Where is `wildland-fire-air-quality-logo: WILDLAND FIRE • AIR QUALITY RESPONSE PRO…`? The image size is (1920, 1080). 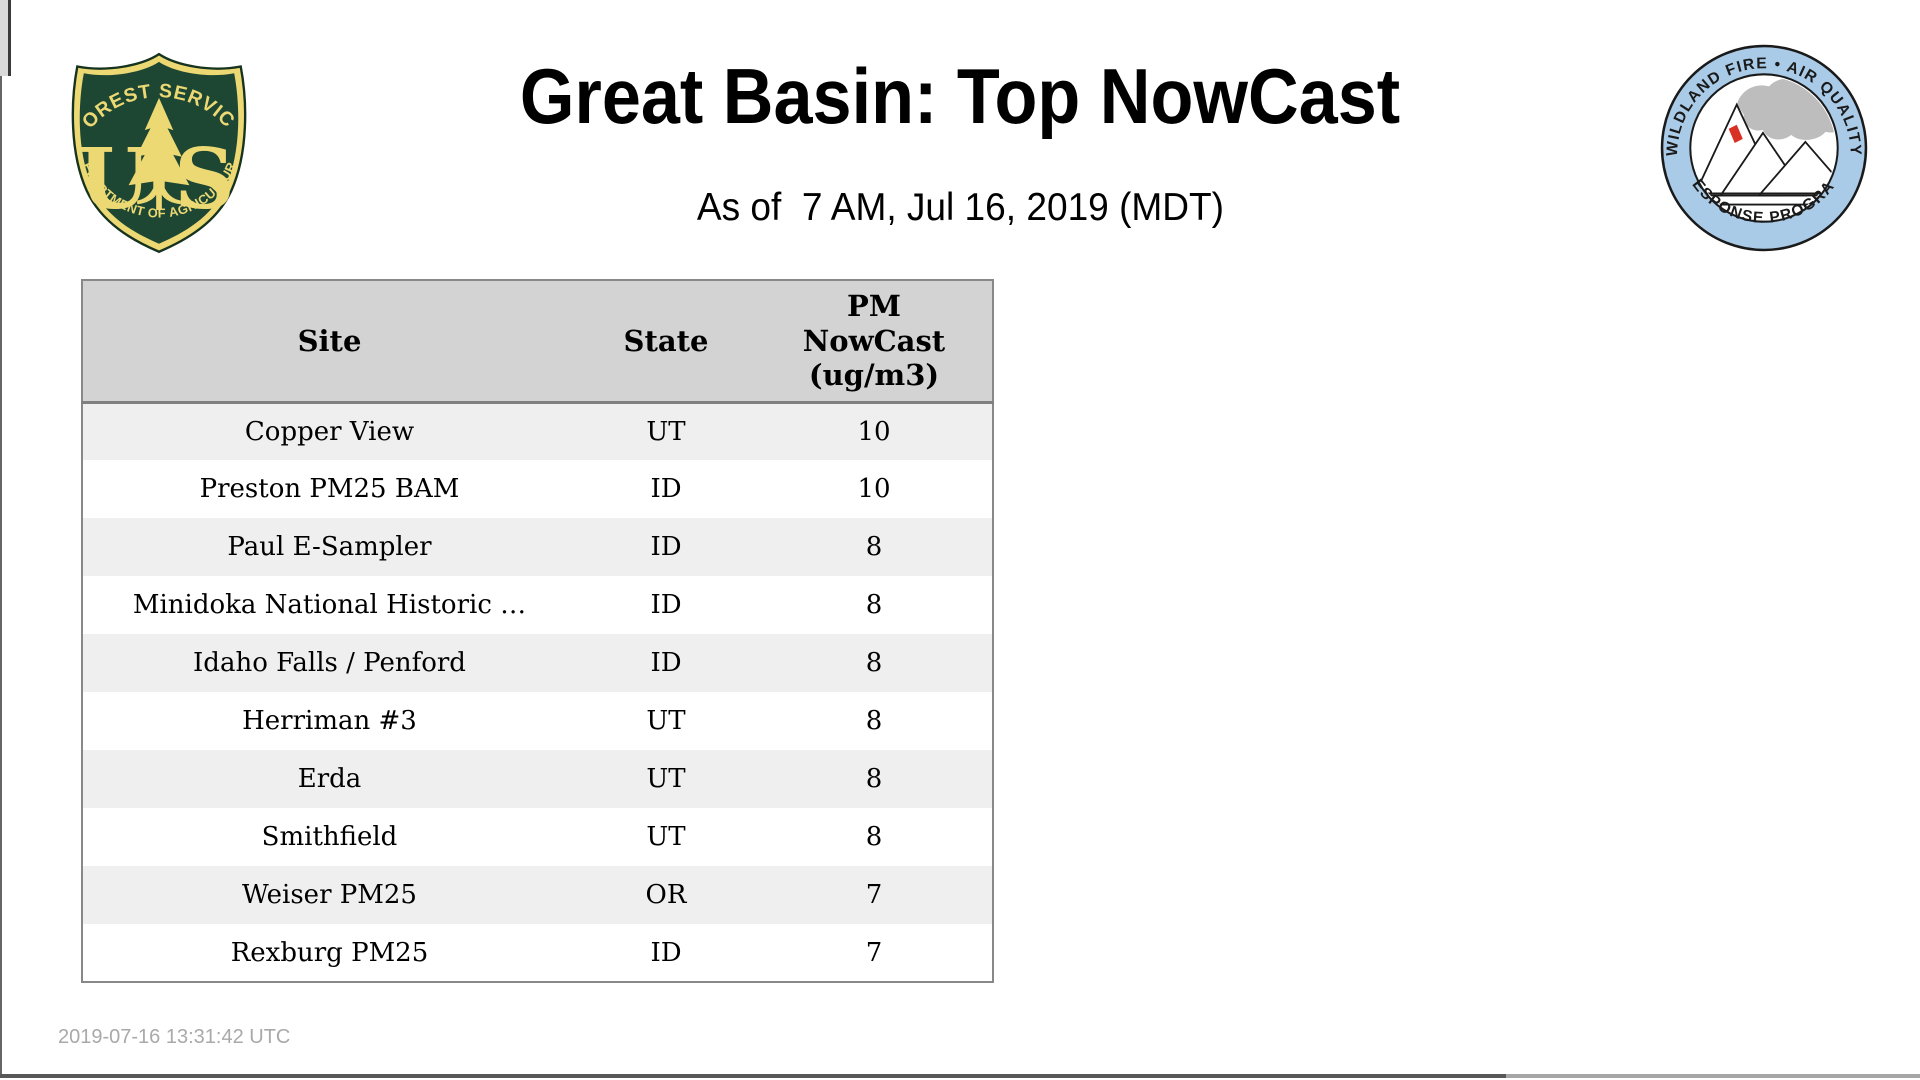 wildland-fire-air-quality-logo: WILDLAND FIRE • AIR QUALITY RESPONSE PRO… is located at coordinates (1763, 147).